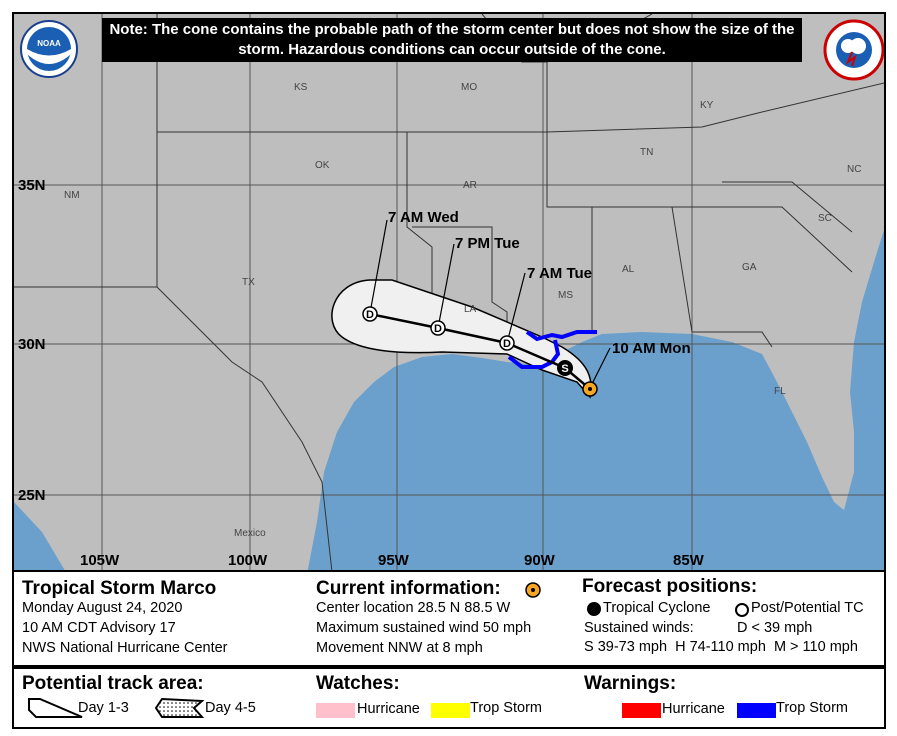 The width and height of the screenshot is (897, 736). I want to click on ts-watch-swatch, so click(450, 710).